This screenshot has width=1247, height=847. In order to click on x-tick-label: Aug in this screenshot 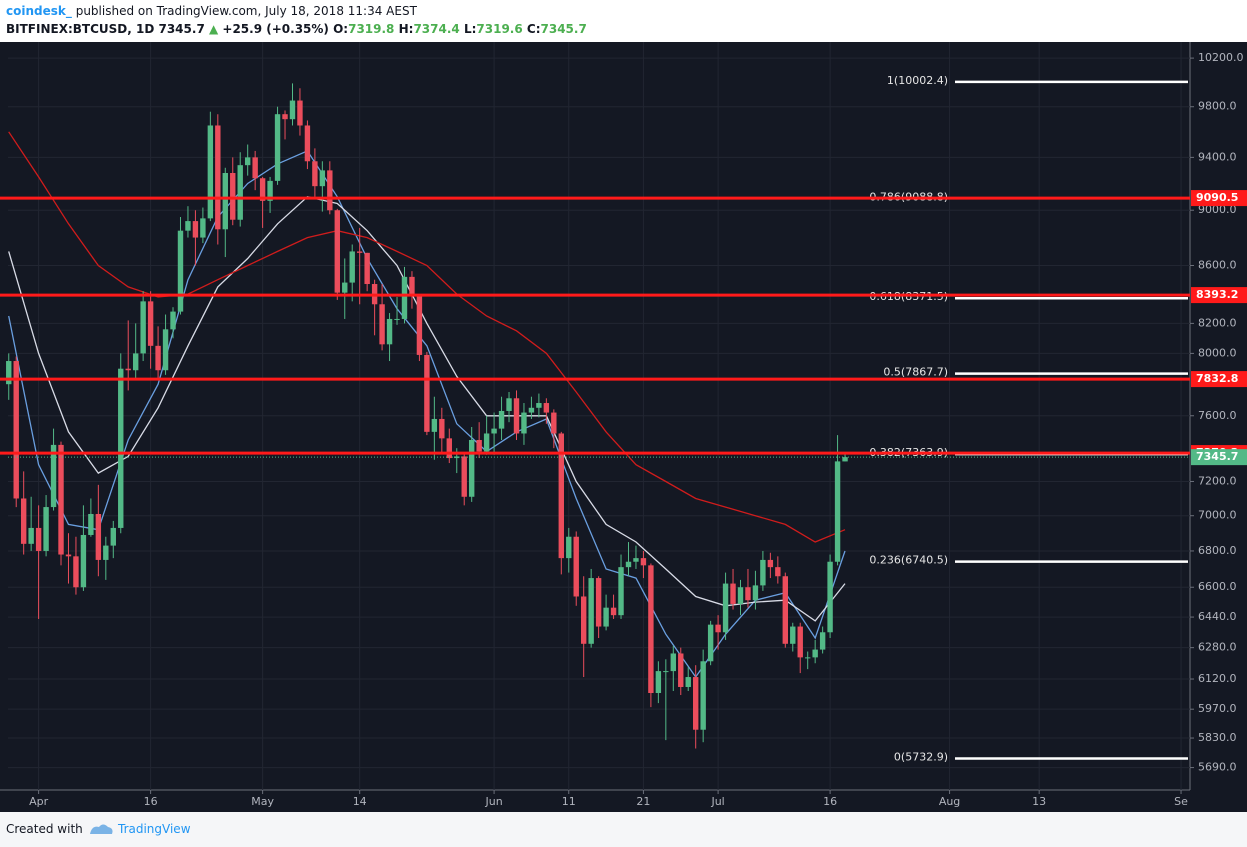, I will do `click(949, 801)`.